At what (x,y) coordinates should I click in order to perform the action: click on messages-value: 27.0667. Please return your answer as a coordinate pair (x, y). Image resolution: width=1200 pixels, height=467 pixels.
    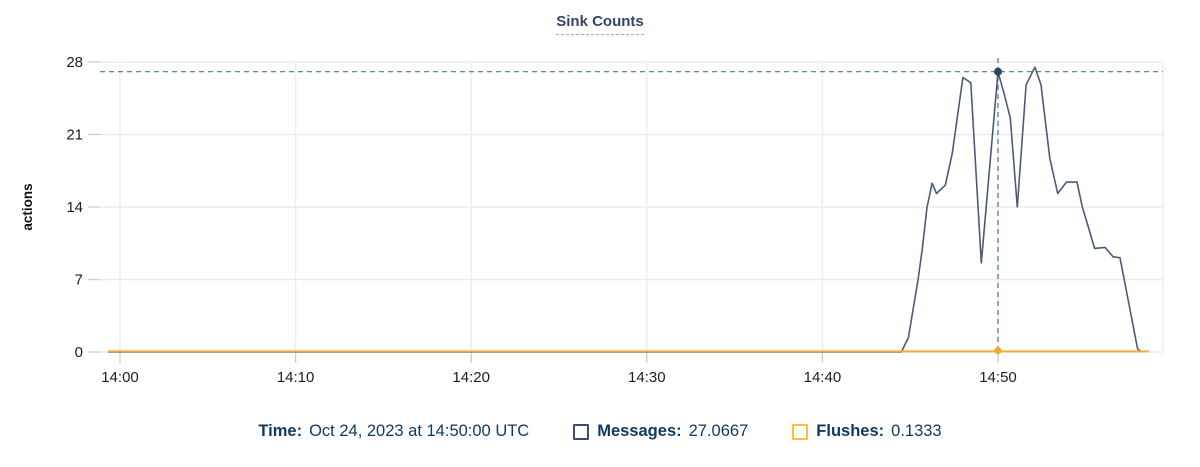
    Looking at the image, I should click on (718, 431).